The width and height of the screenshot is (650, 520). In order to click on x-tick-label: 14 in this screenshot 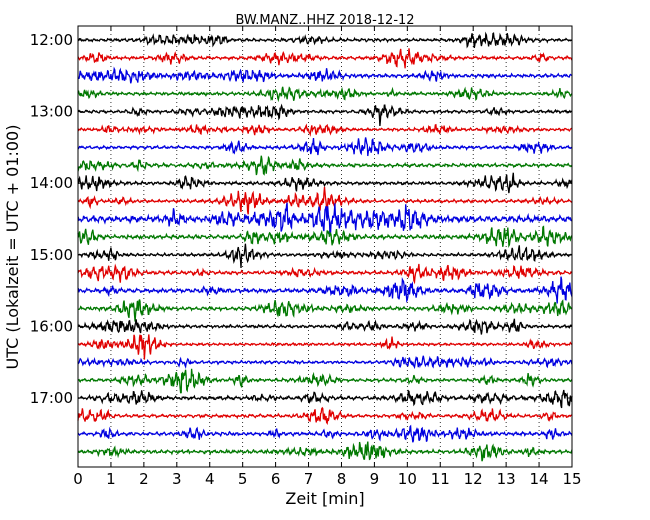, I will do `click(539, 479)`.